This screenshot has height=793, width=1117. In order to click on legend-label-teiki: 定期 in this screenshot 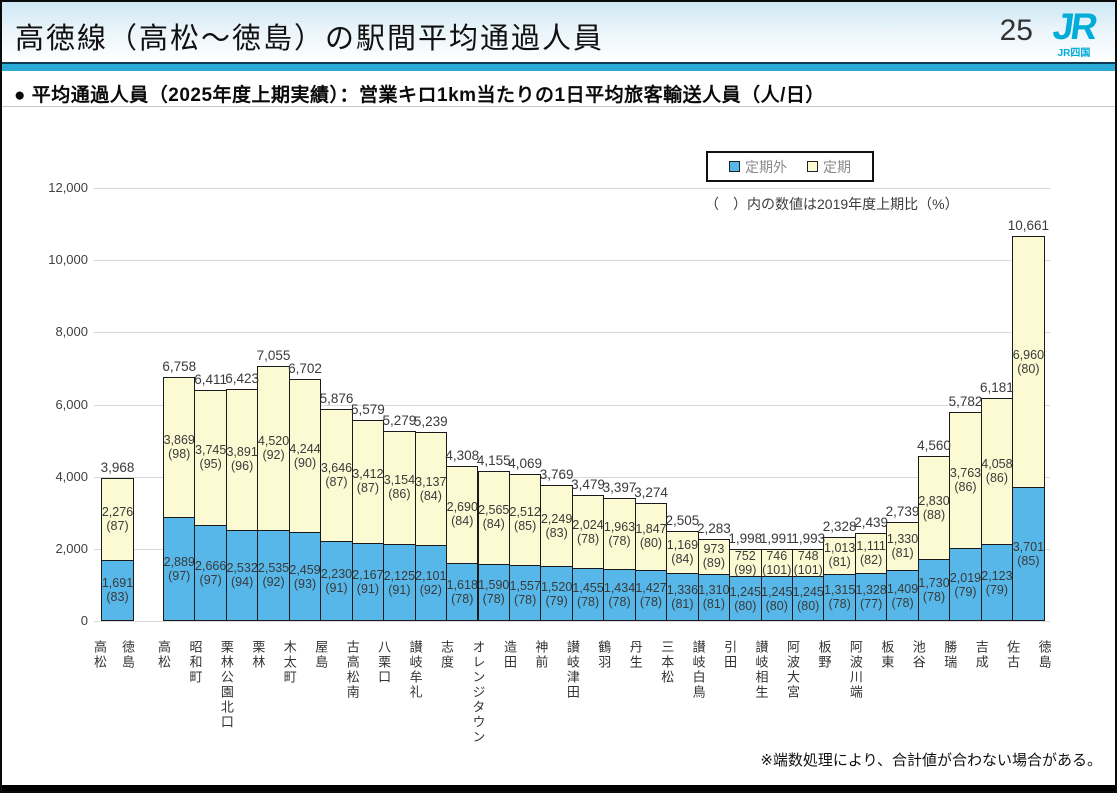, I will do `click(837, 166)`.